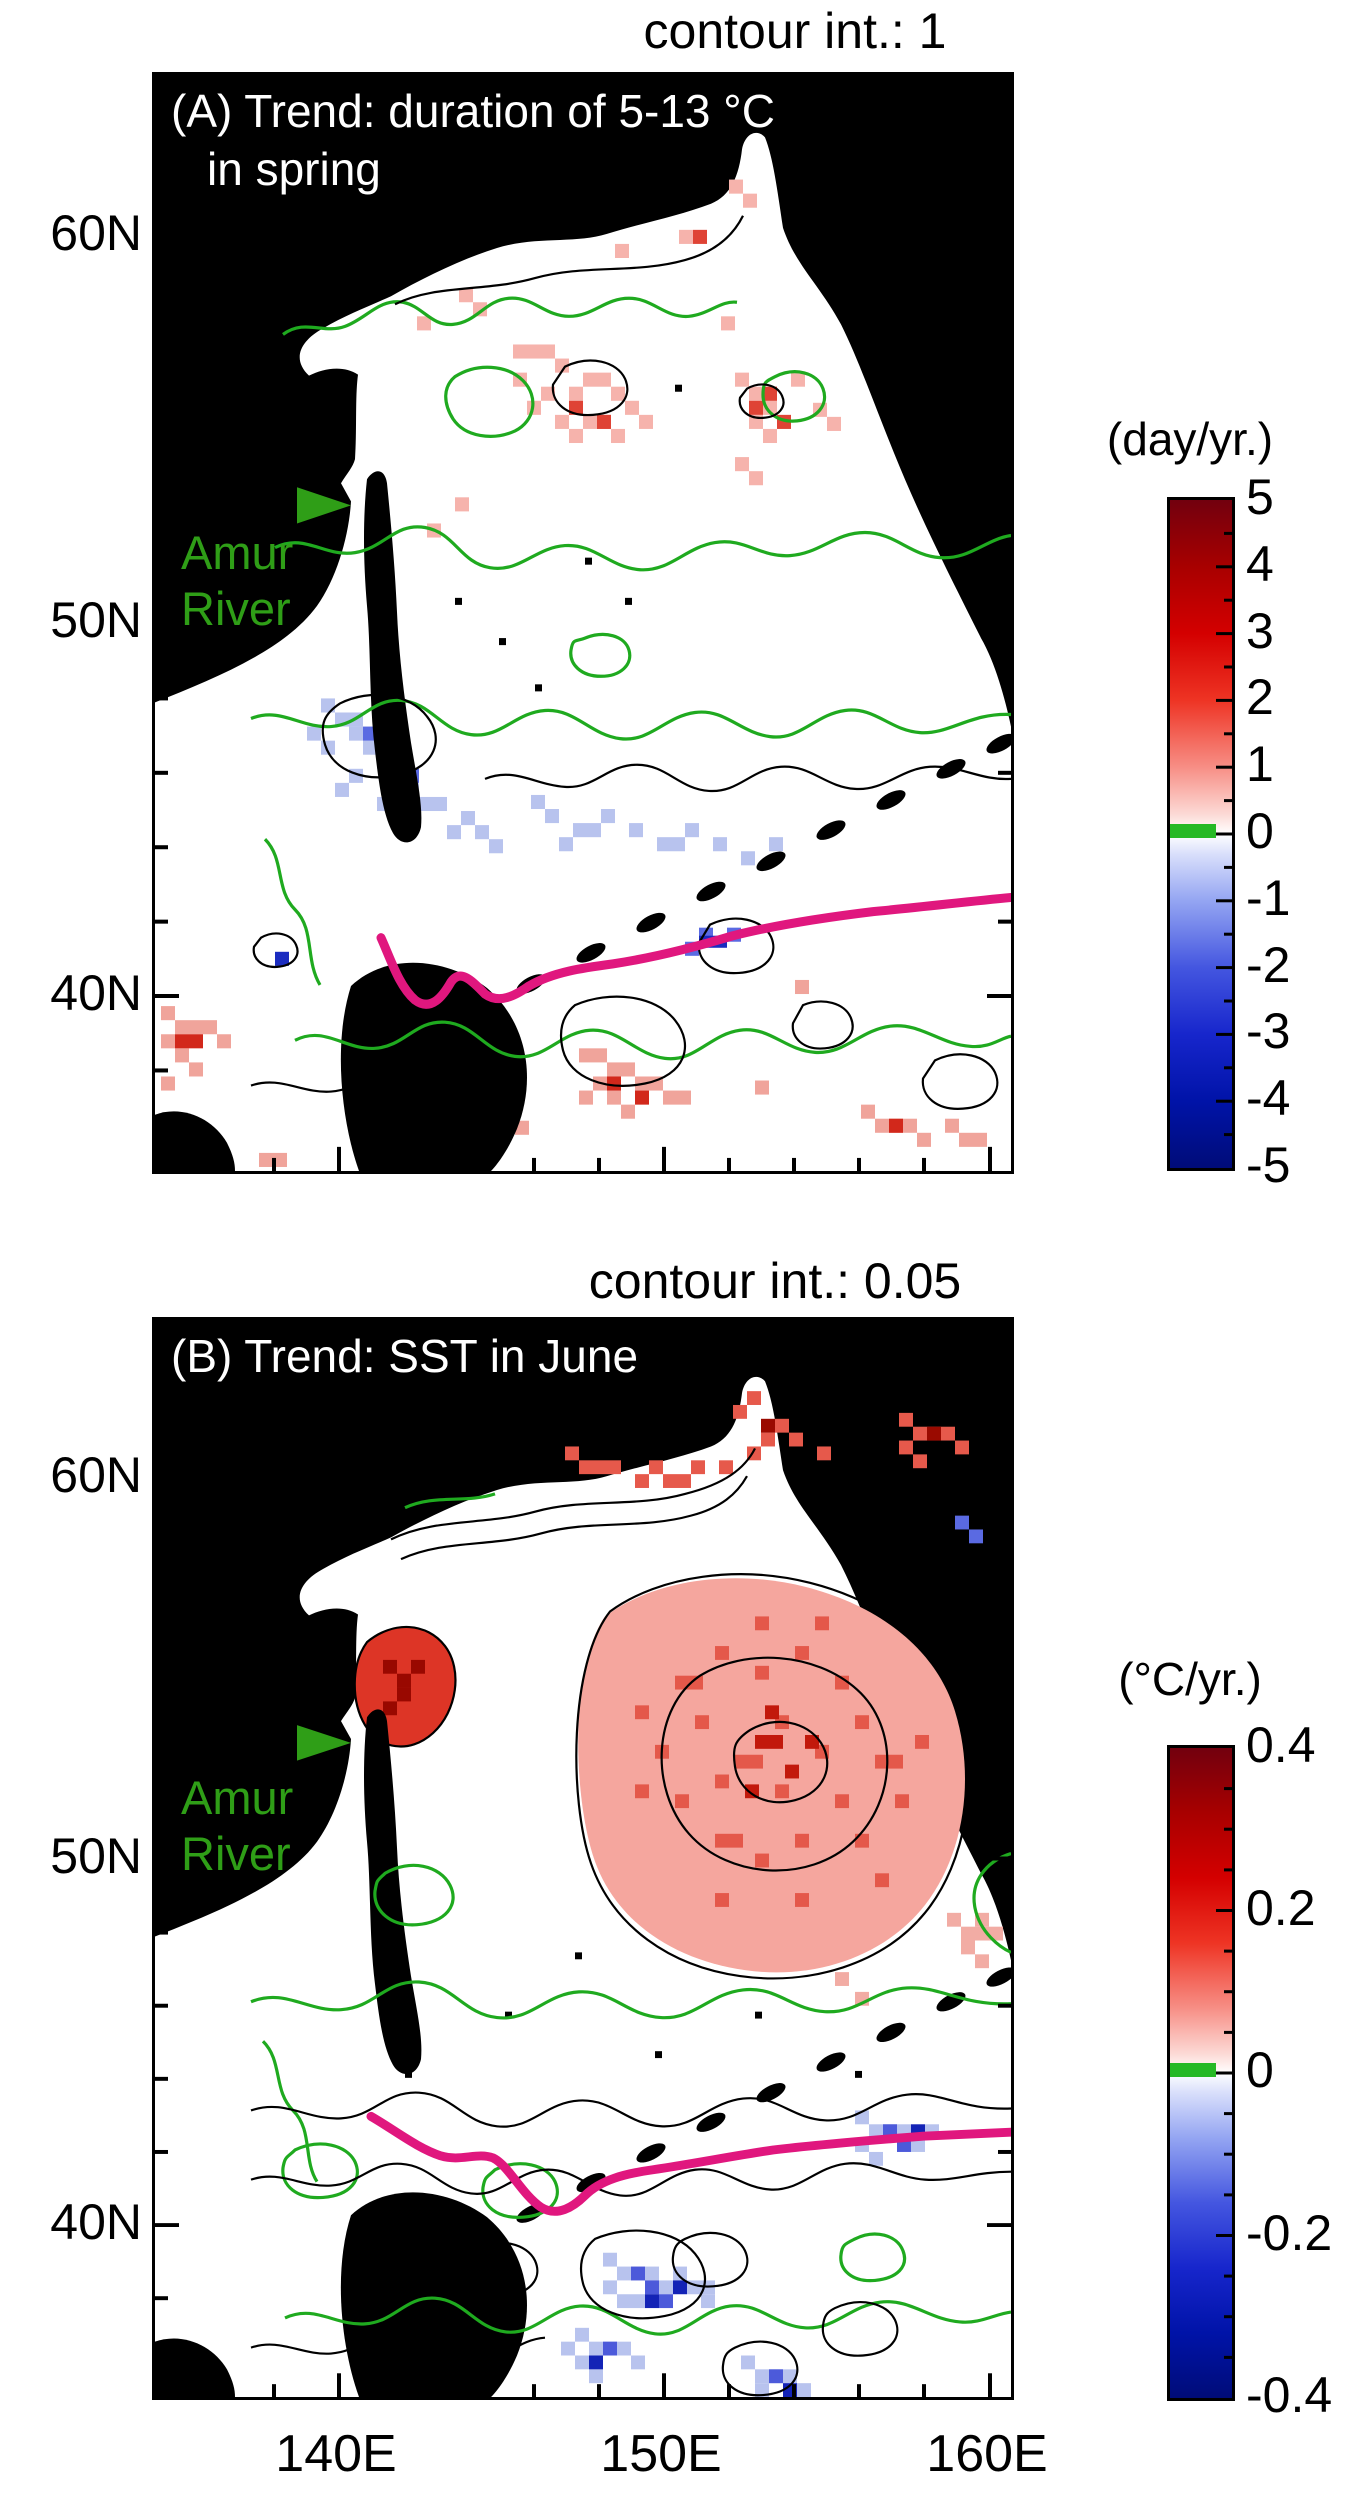  What do you see at coordinates (1268, 1165) in the screenshot?
I see `panel-a-cb-label-m5: -5` at bounding box center [1268, 1165].